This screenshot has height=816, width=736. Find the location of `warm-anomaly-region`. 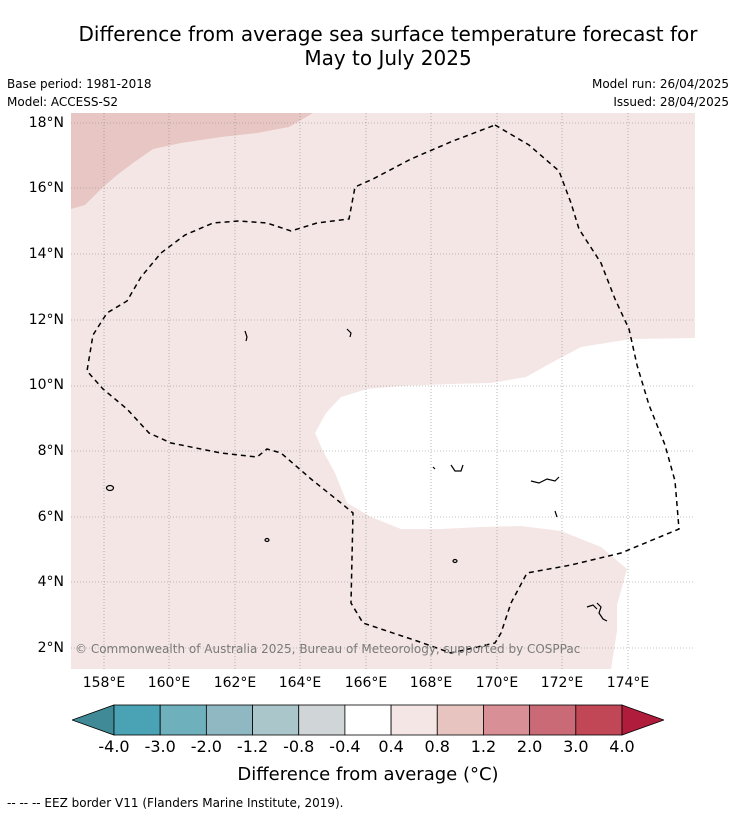

warm-anomaly-region is located at coordinates (192, 161).